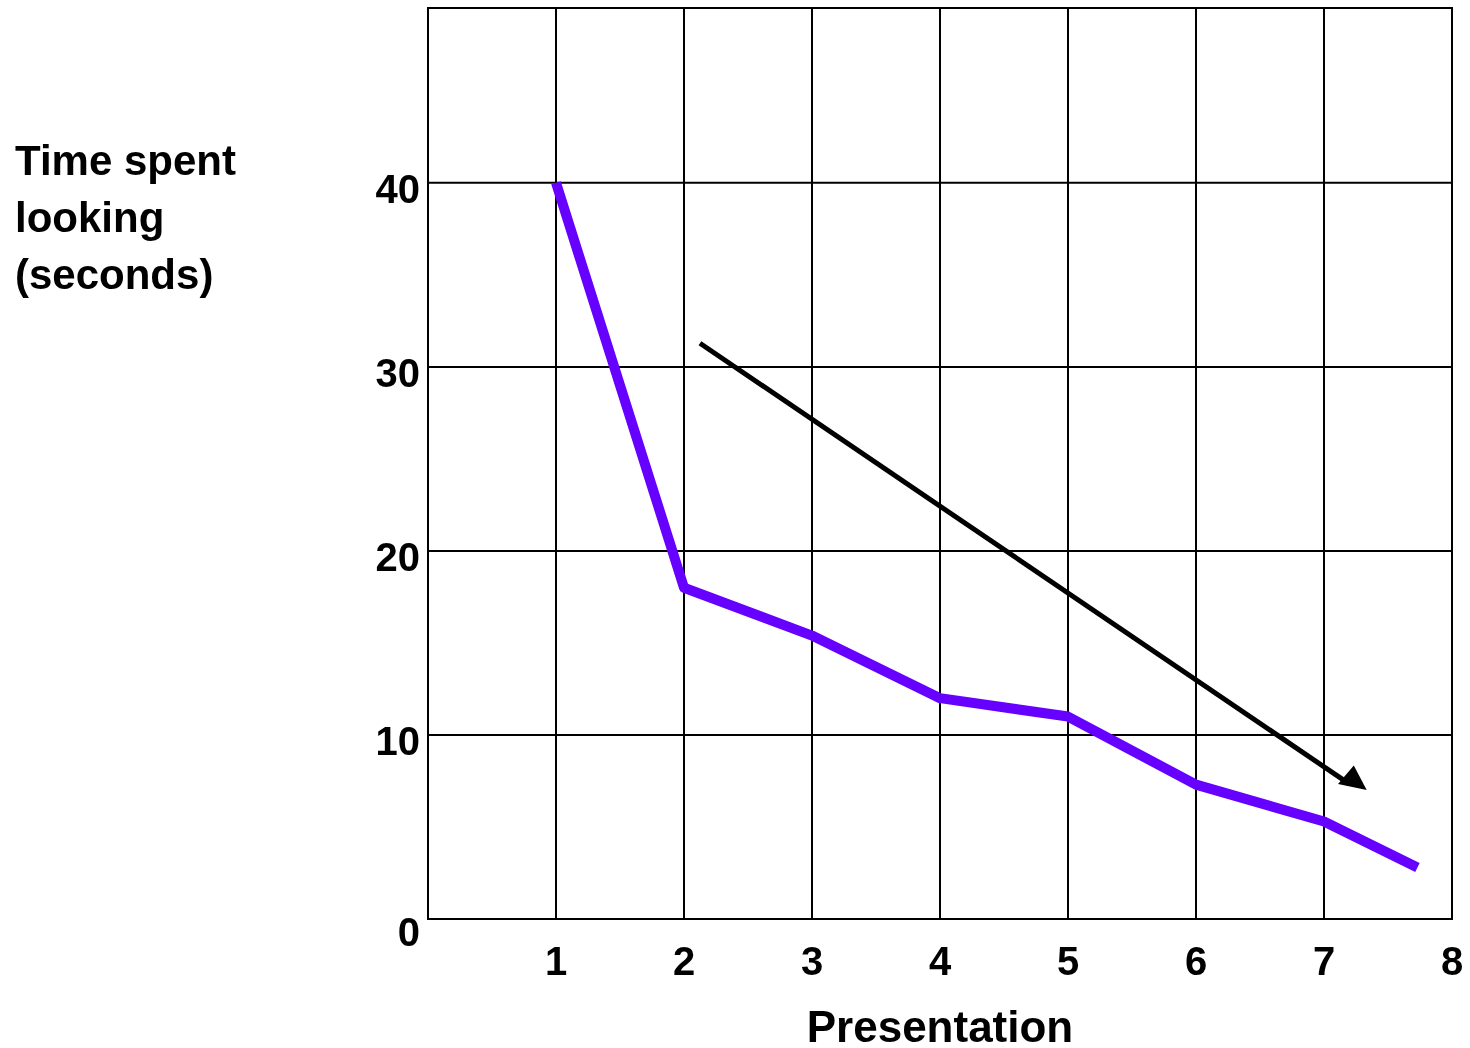 The width and height of the screenshot is (1470, 1048). Describe the element at coordinates (940, 961) in the screenshot. I see `x-tick-label: 4` at that location.